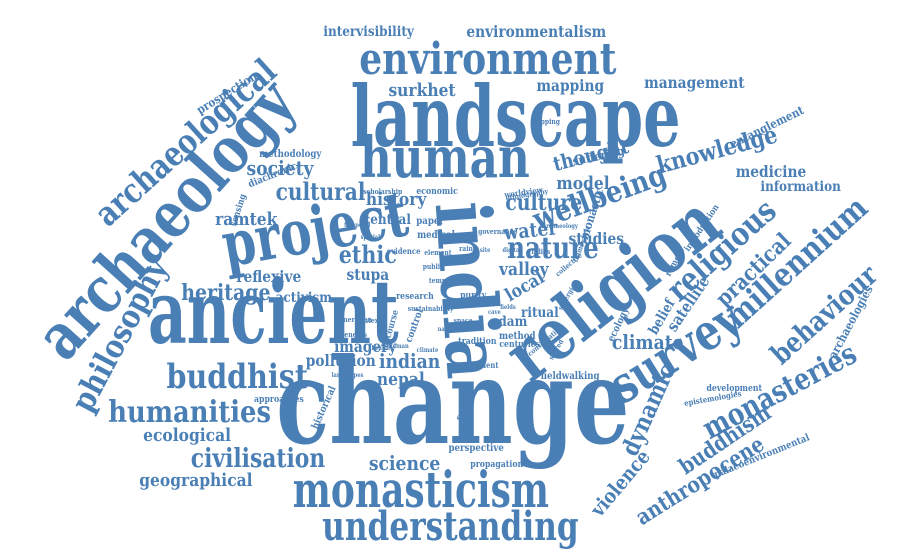  What do you see at coordinates (517, 336) in the screenshot?
I see `word-method: method` at bounding box center [517, 336].